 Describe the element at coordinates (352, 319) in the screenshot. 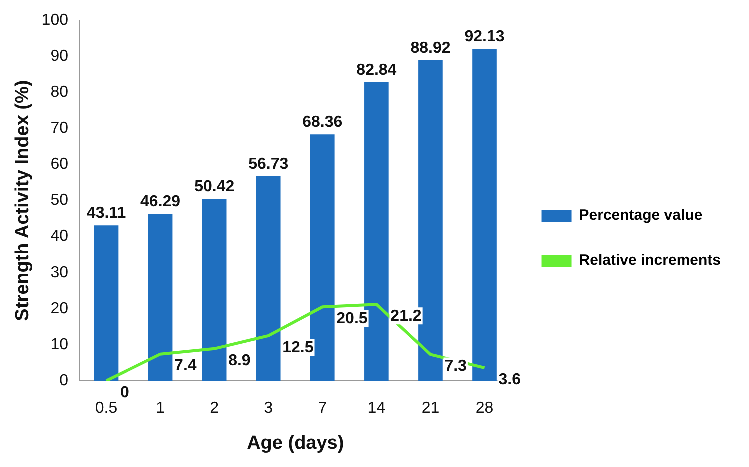

I see `data-label: 20.5` at that location.